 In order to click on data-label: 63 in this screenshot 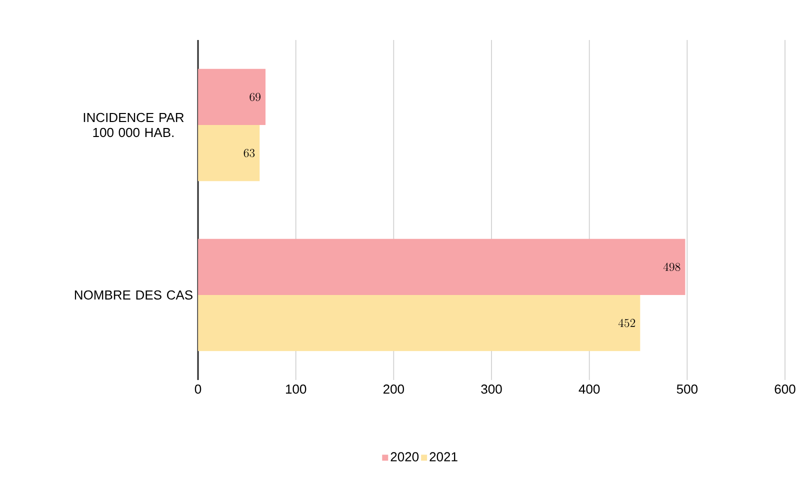, I will do `click(249, 153)`.